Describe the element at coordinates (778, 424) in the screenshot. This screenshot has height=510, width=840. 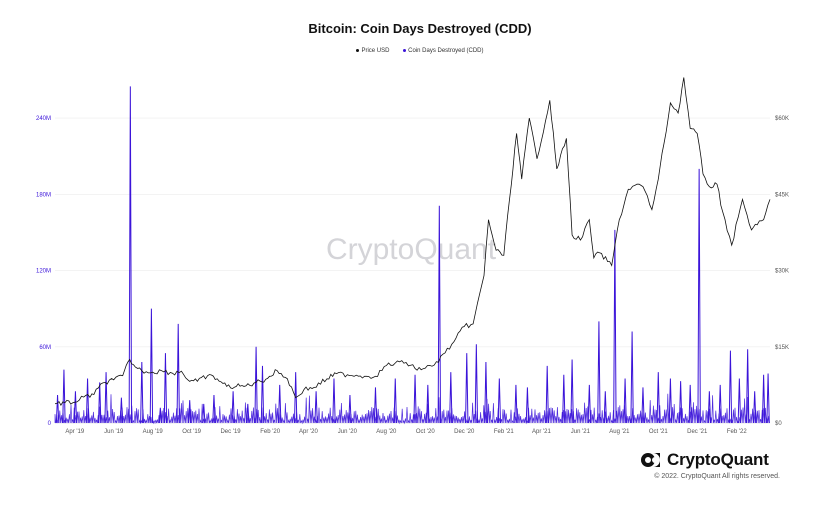
I see `y-right-tick-label: $0` at that location.